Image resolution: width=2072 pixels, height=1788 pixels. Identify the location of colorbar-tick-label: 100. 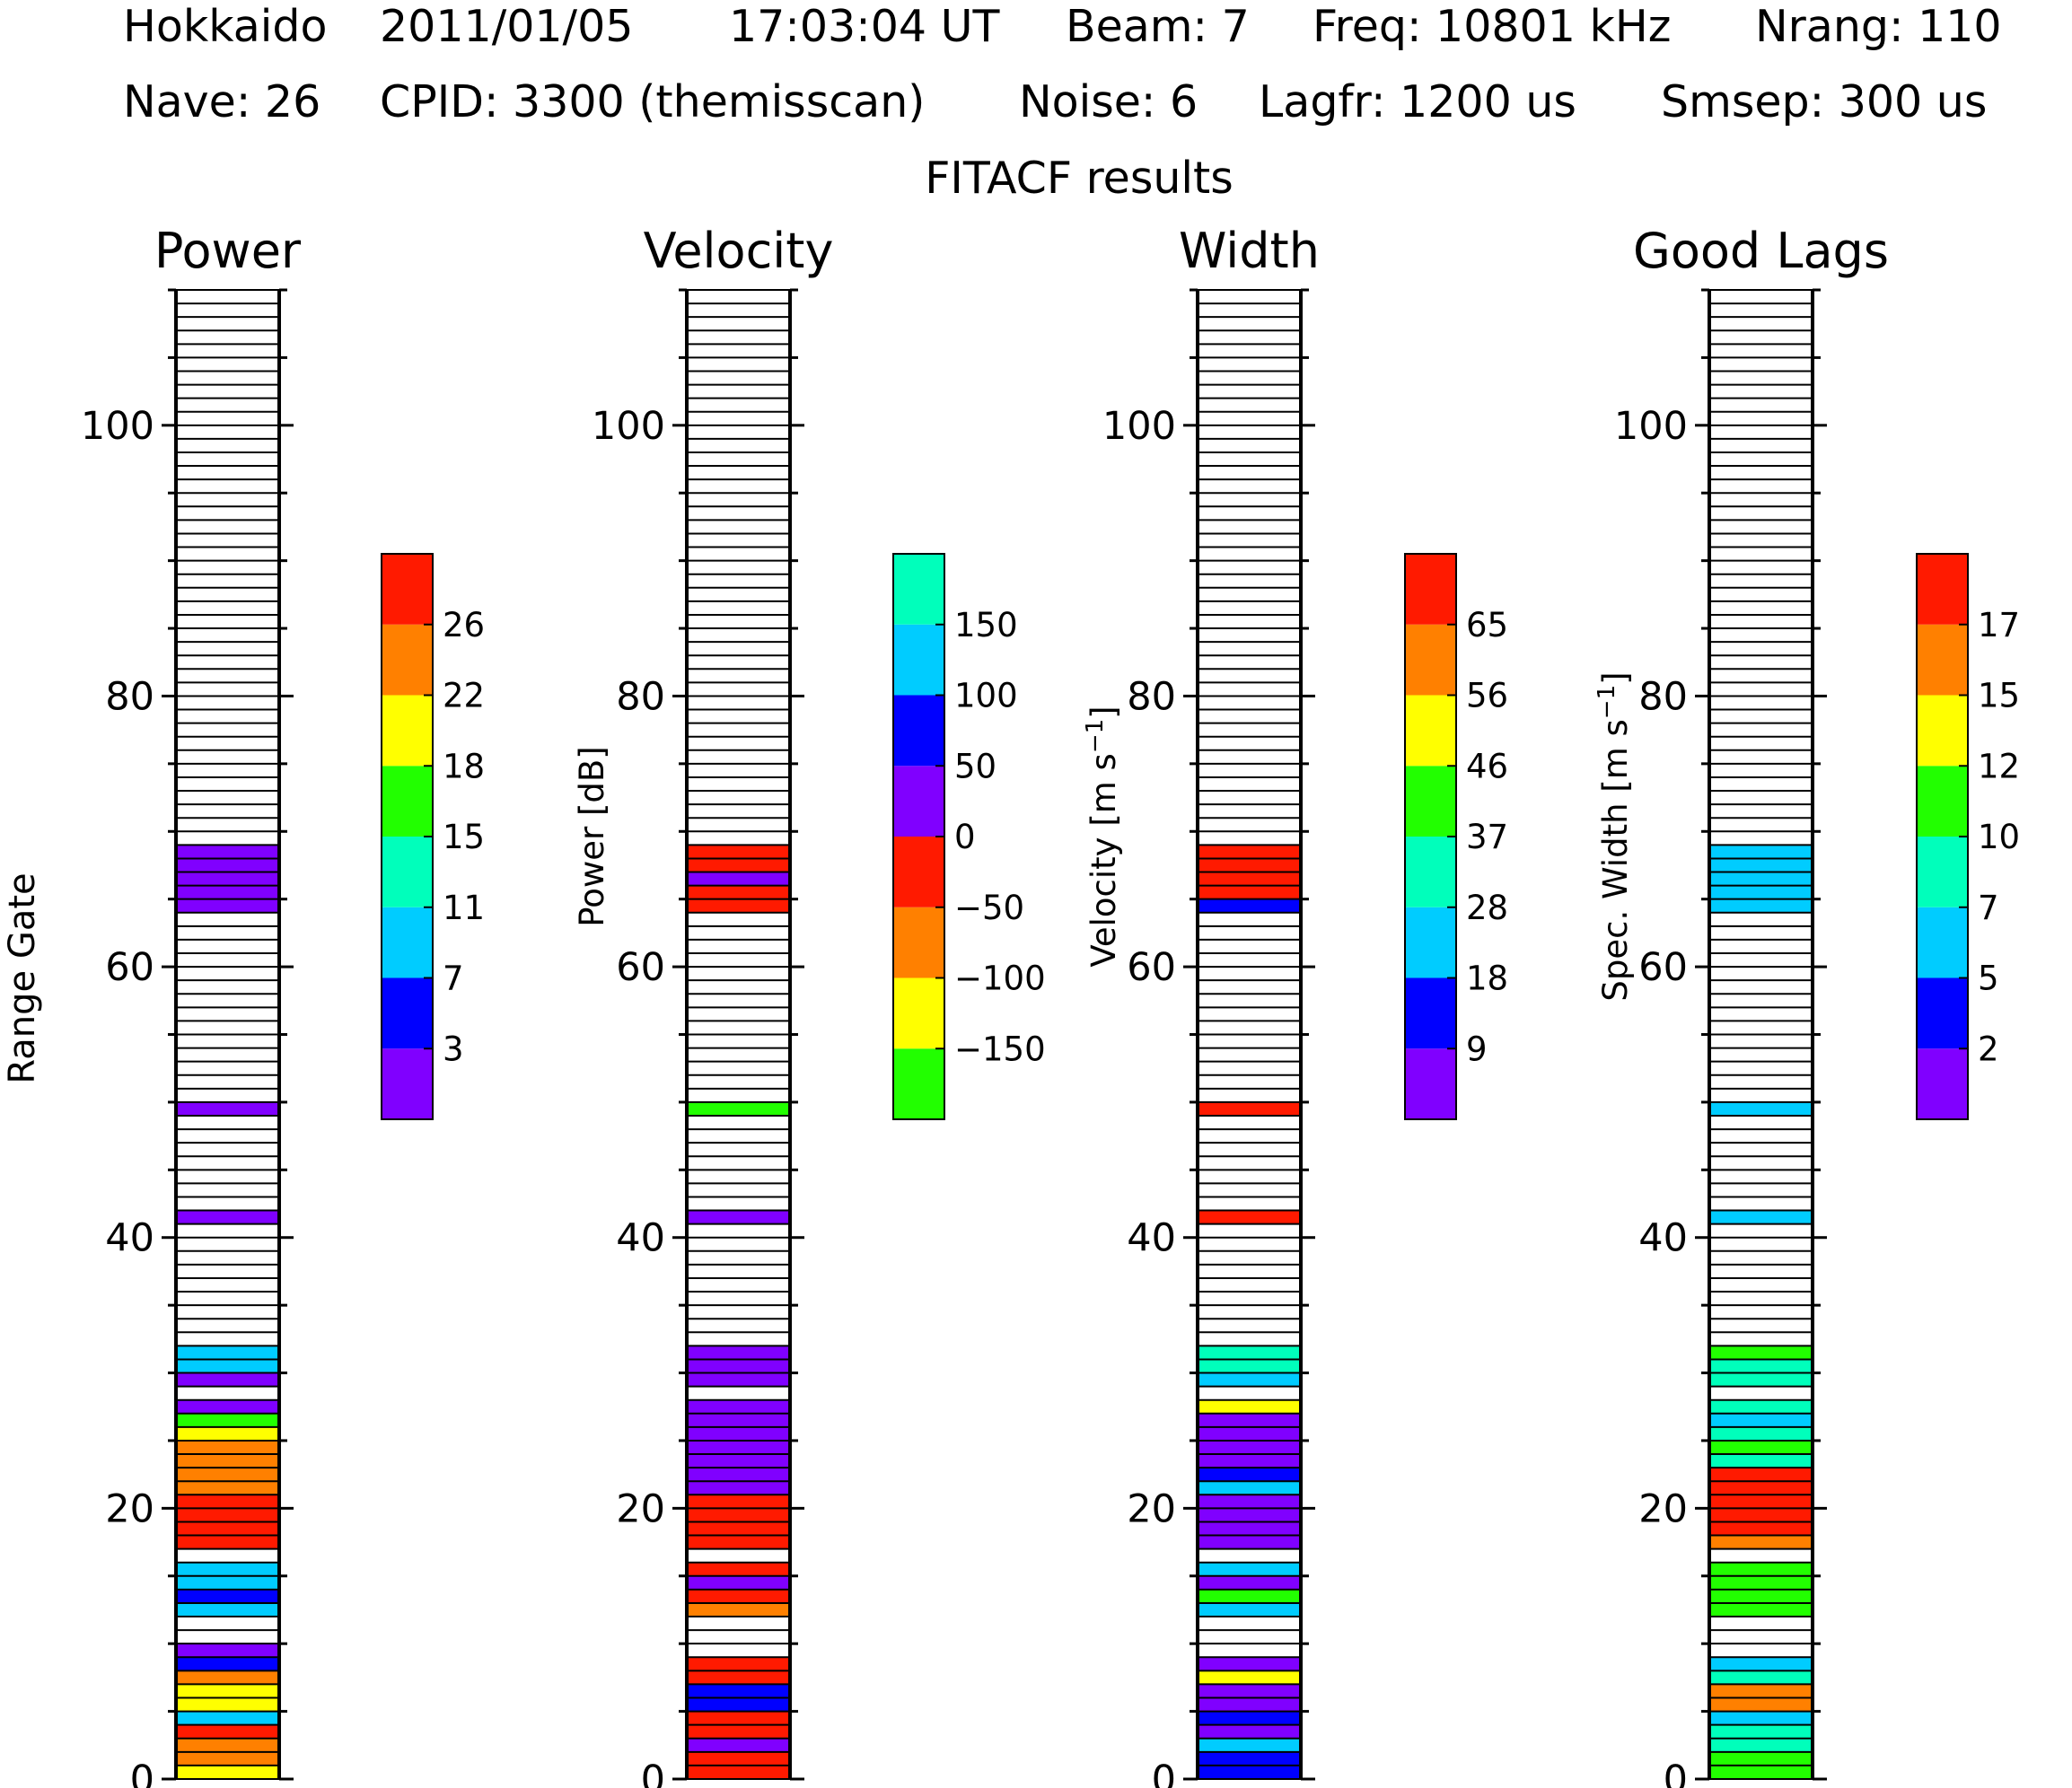
(986, 696).